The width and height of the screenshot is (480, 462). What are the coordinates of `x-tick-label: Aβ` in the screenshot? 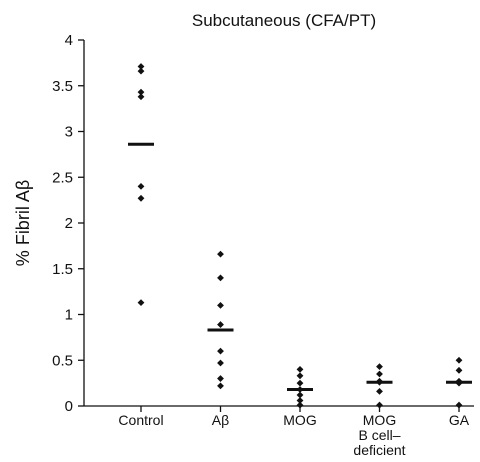 It's located at (220, 420).